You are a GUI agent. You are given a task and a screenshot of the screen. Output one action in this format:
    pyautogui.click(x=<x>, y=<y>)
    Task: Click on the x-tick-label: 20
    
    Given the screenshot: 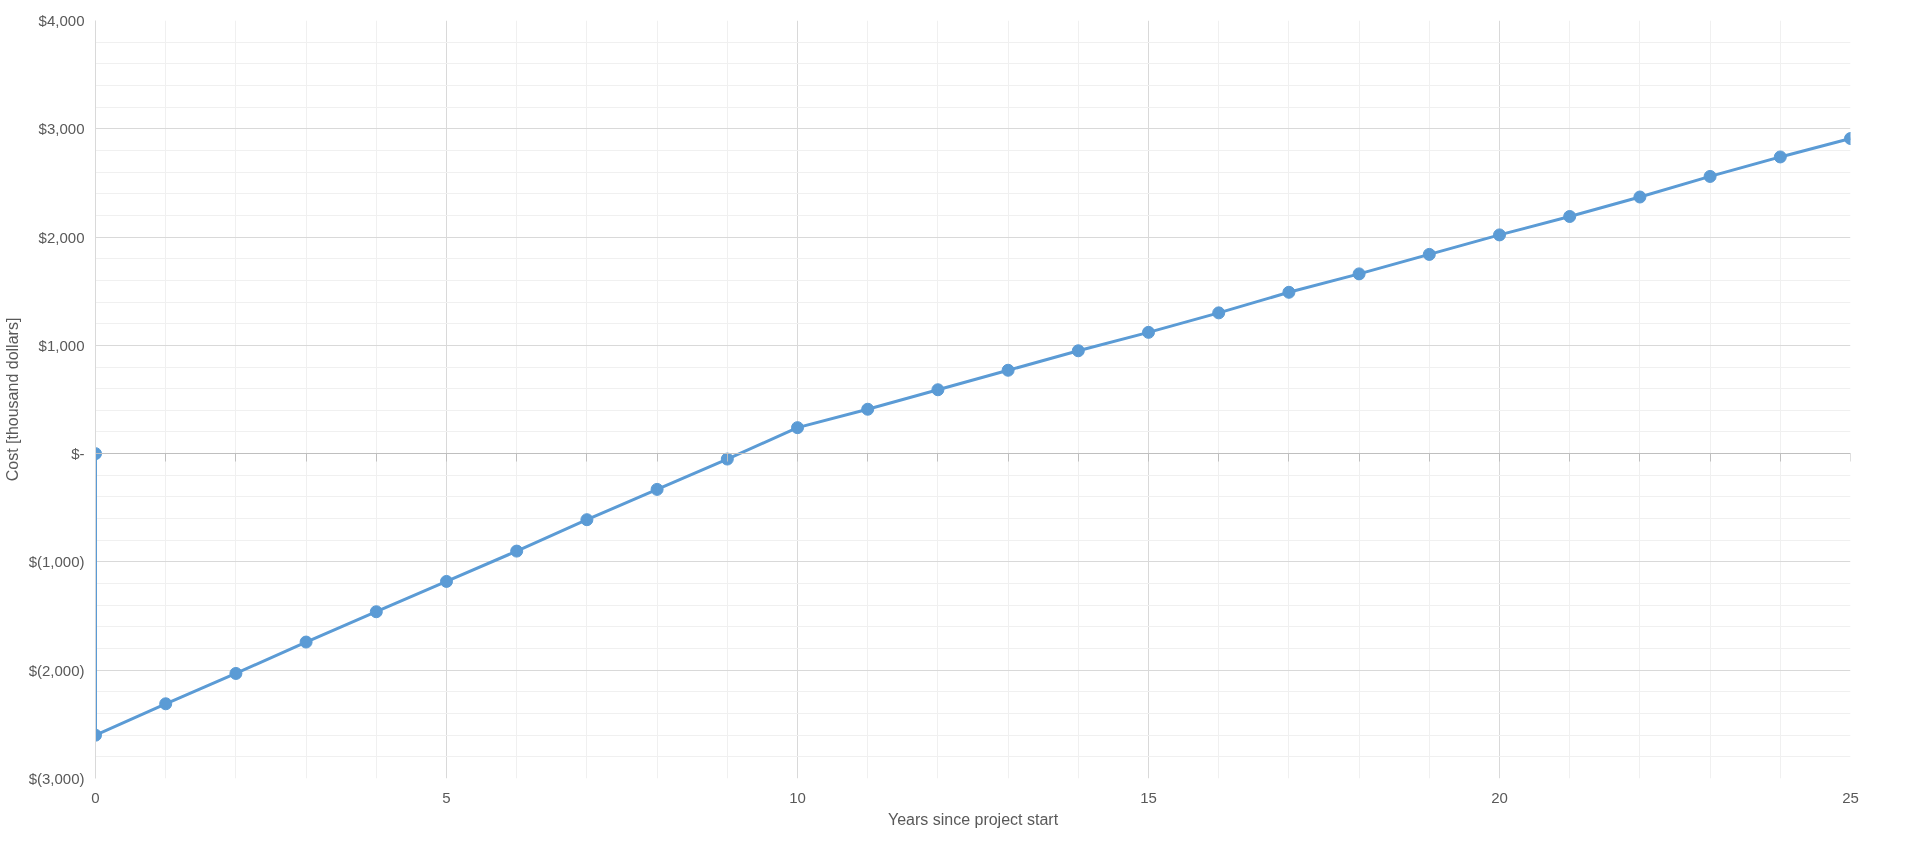 What is the action you would take?
    pyautogui.click(x=1499, y=797)
    